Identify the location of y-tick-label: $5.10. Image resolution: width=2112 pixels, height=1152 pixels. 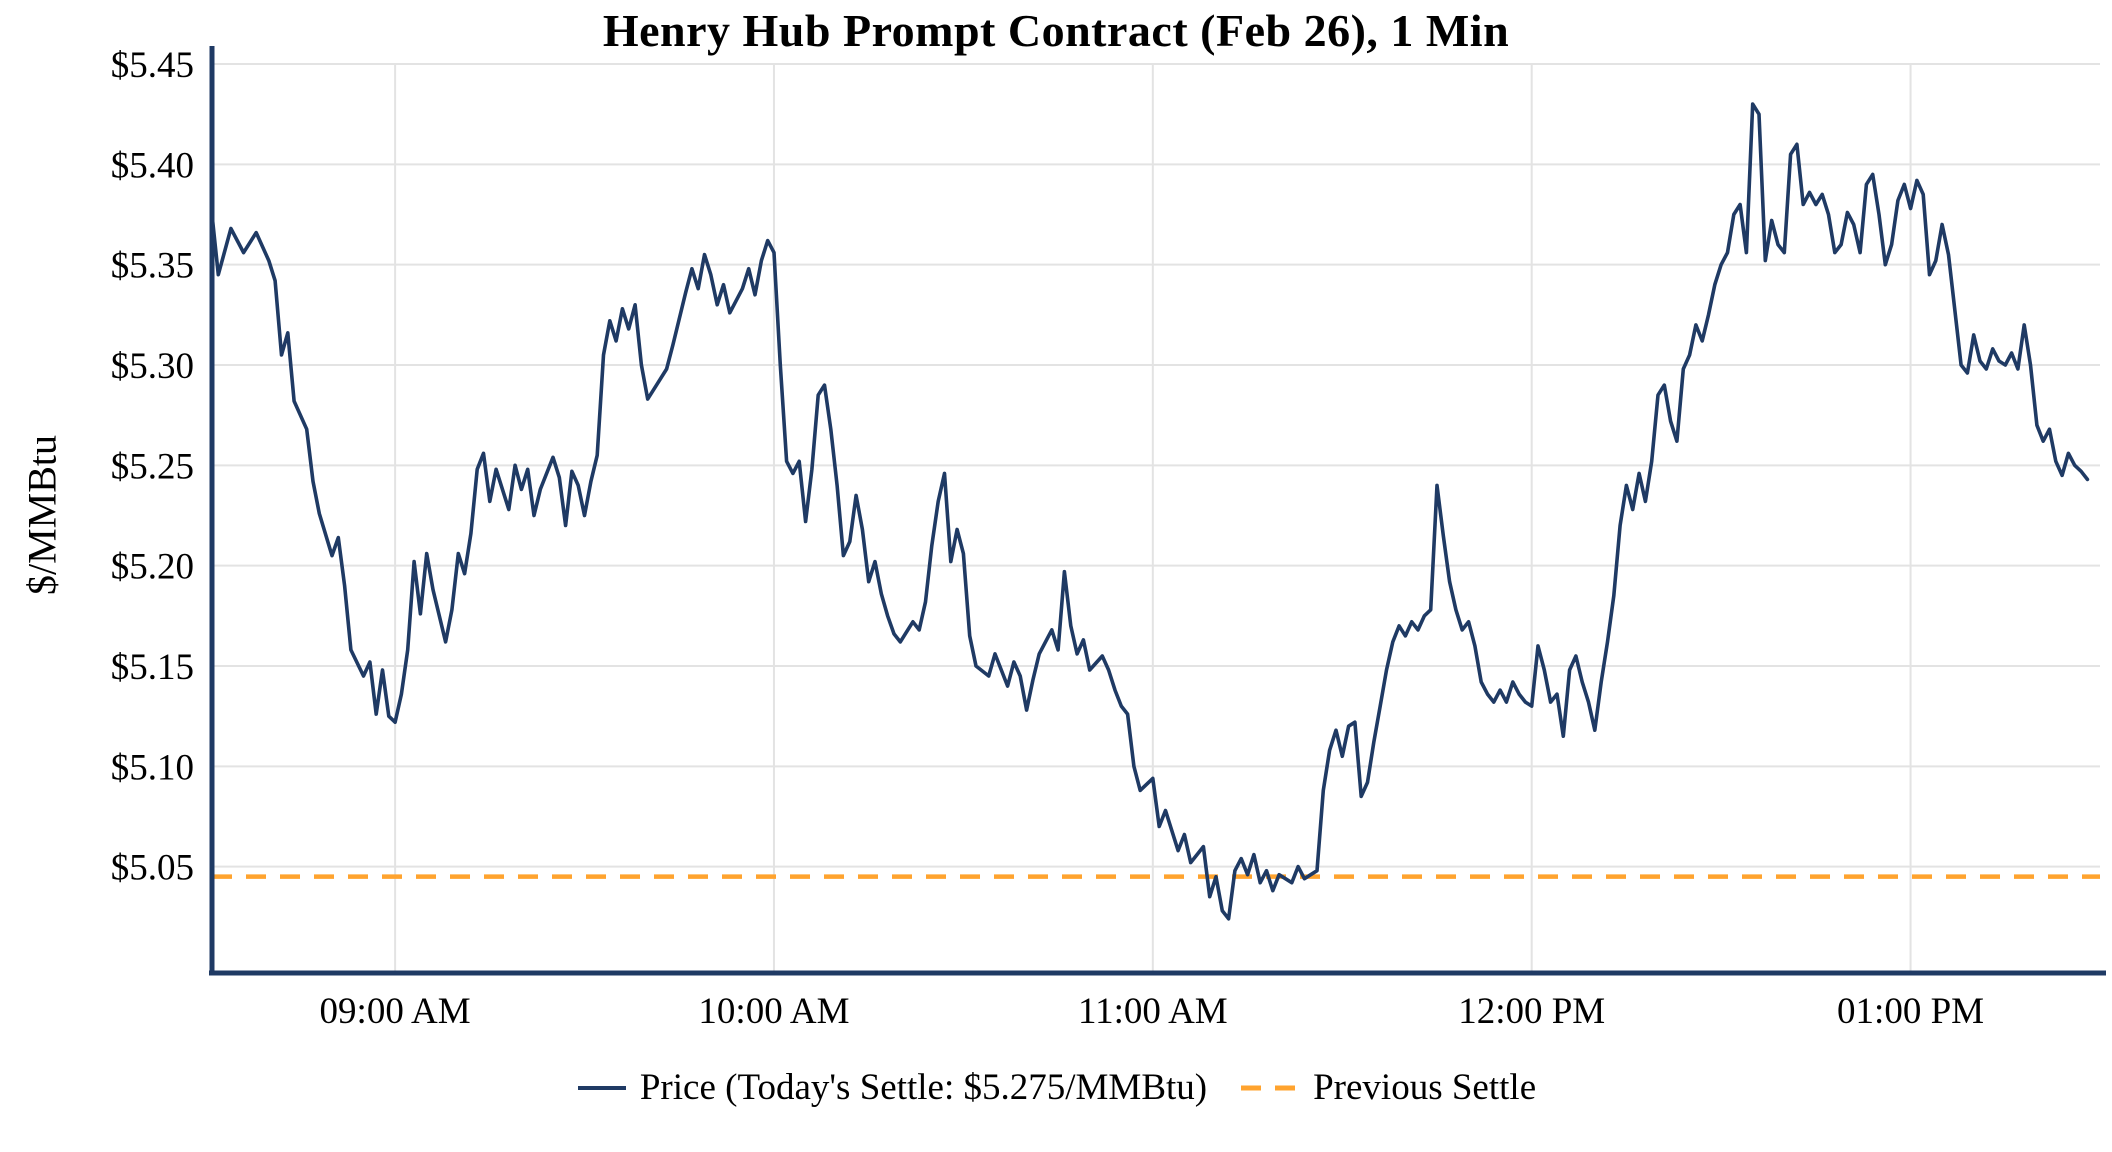
(152, 767).